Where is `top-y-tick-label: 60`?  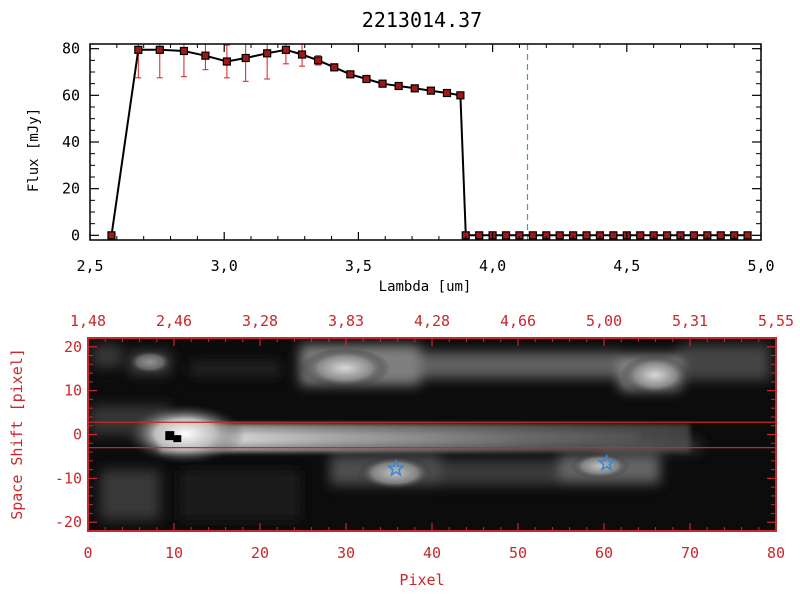 top-y-tick-label: 60 is located at coordinates (71, 95).